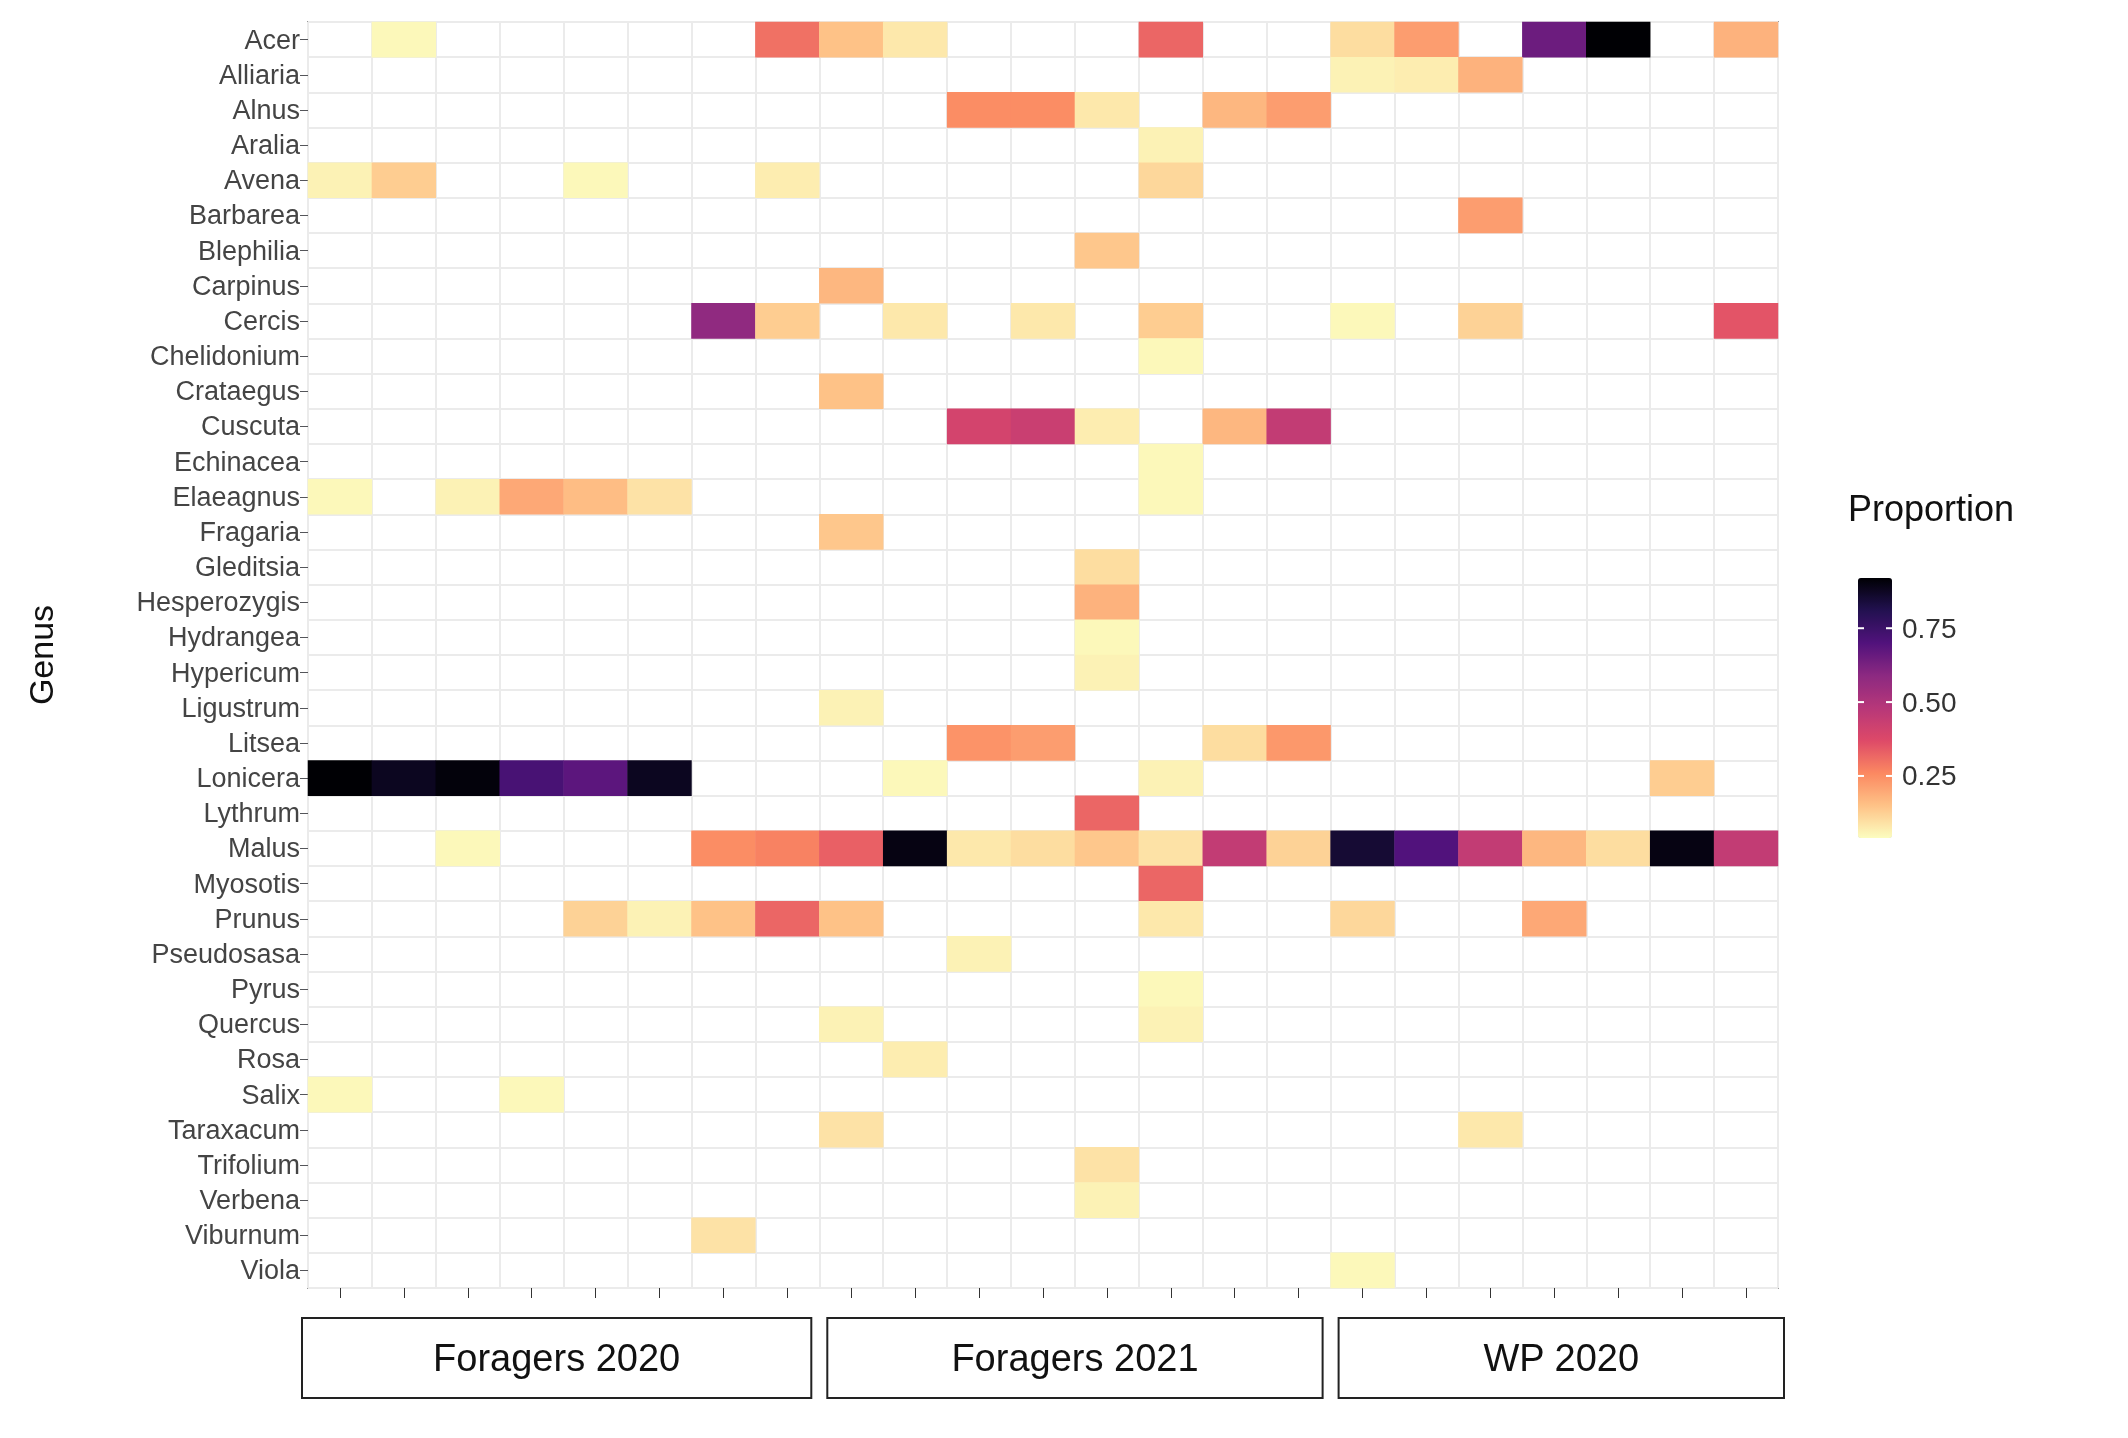  I want to click on text: Foragers 2021, so click(1075, 1358).